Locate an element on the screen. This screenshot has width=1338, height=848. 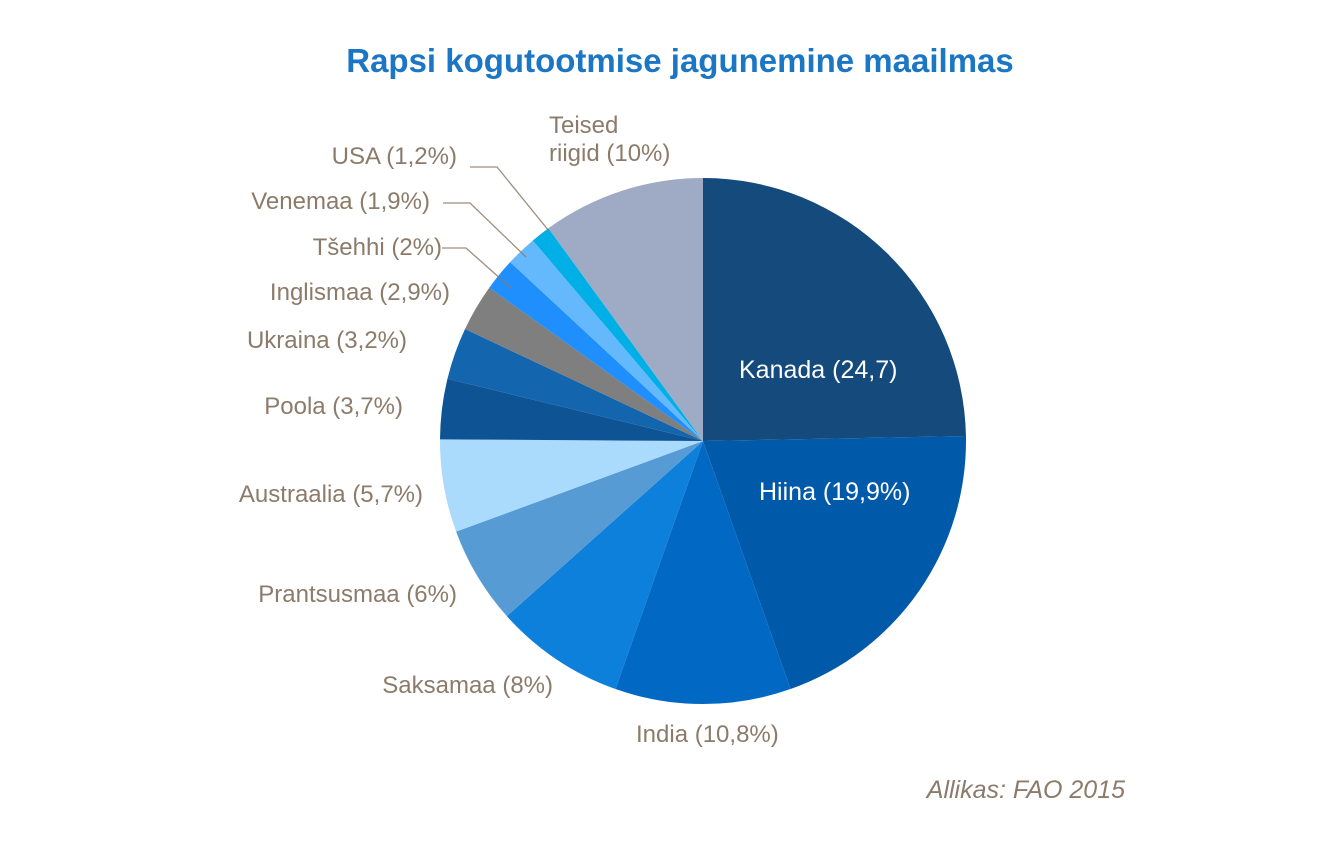
slice-label-poola: Poola (3,7%) is located at coordinates (333, 406).